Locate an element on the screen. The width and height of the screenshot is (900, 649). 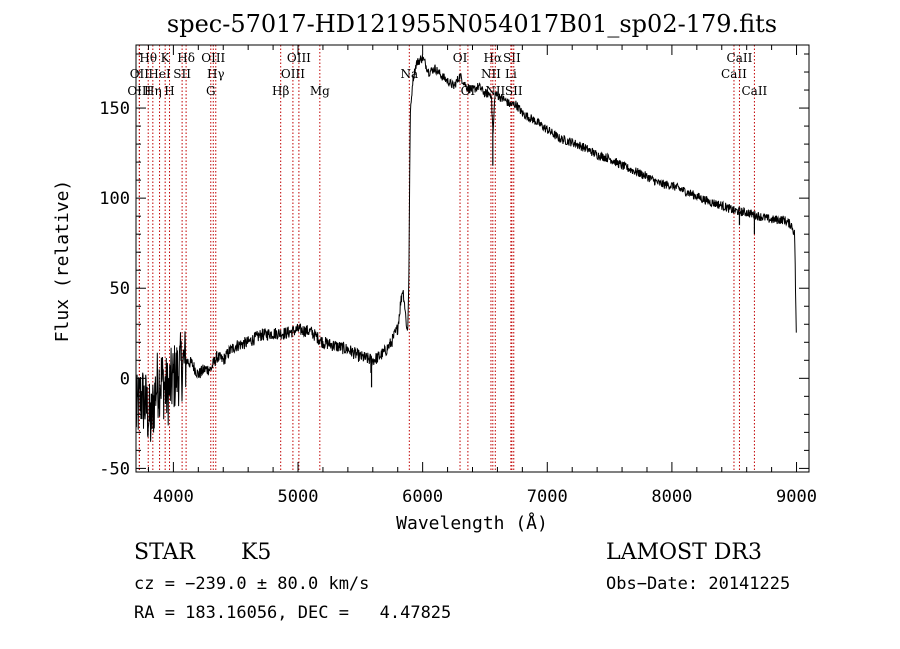
line-marker-label: NII is located at coordinates (491, 74).